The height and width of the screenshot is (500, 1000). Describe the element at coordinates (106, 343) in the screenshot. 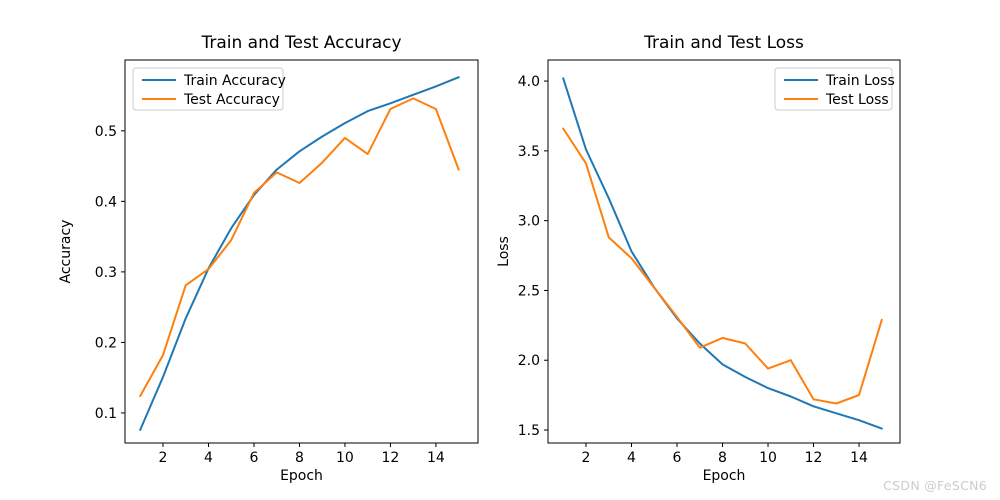

I see `y-tick-label: 0.2` at that location.